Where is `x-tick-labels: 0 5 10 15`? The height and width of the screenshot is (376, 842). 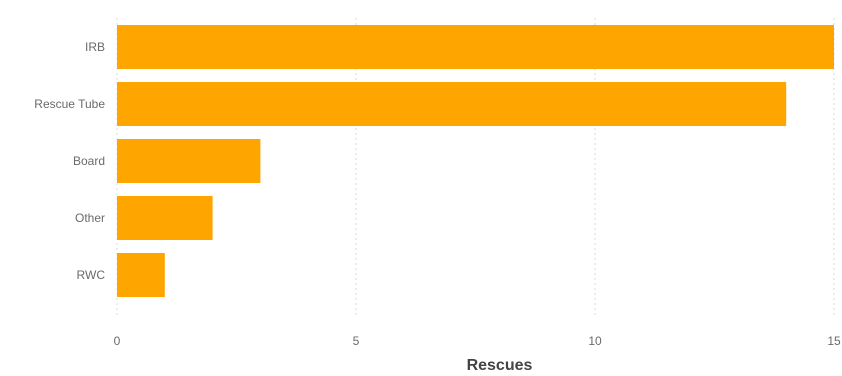 x-tick-labels: 0 5 10 15 is located at coordinates (477, 341).